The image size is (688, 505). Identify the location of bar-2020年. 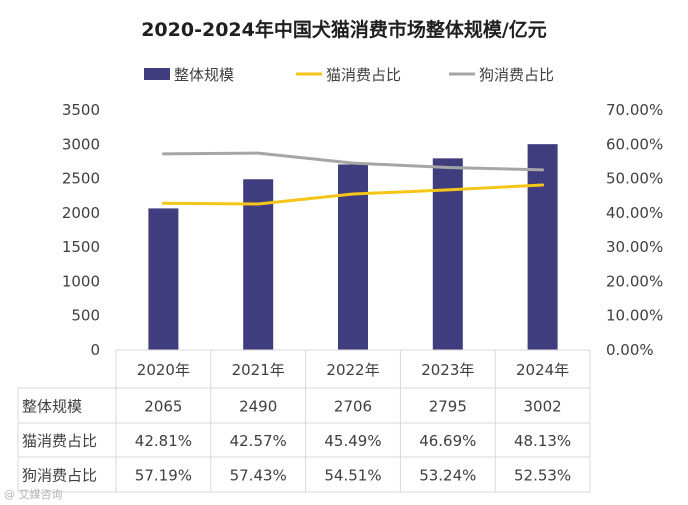
(163, 279).